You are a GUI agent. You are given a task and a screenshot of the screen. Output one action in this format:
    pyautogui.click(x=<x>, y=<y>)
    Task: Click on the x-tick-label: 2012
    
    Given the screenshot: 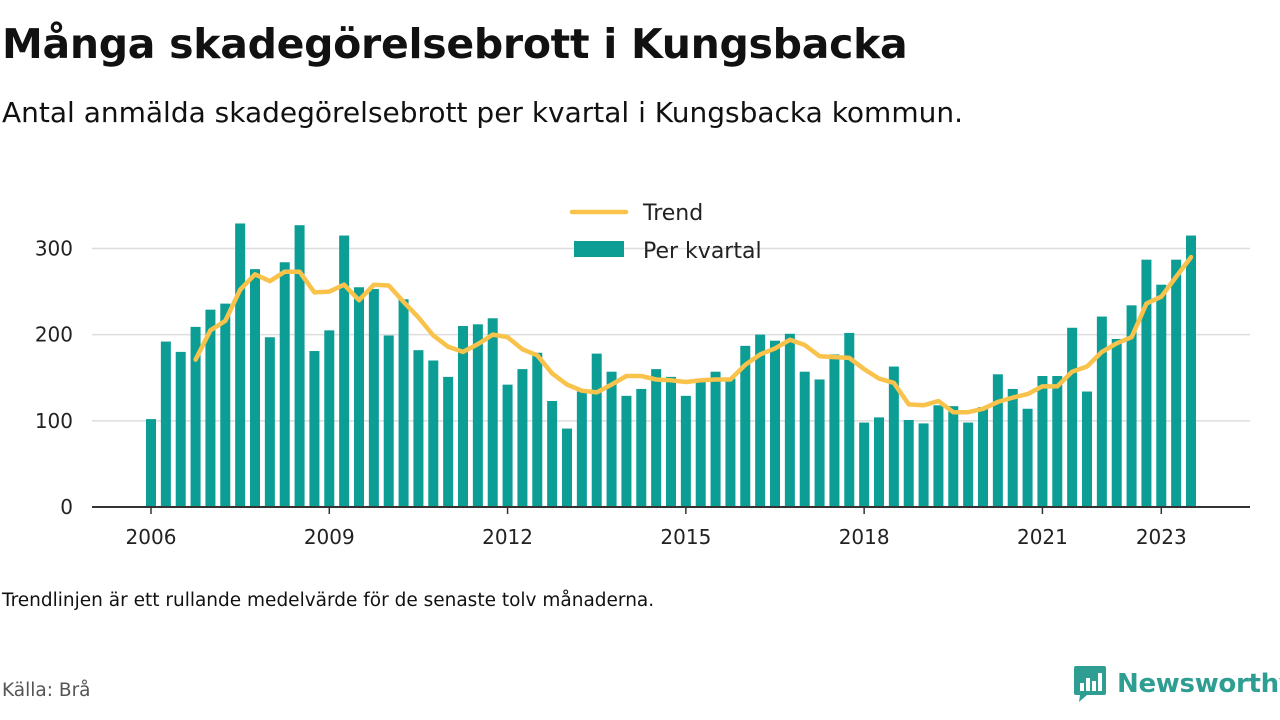 What is the action you would take?
    pyautogui.click(x=507, y=537)
    